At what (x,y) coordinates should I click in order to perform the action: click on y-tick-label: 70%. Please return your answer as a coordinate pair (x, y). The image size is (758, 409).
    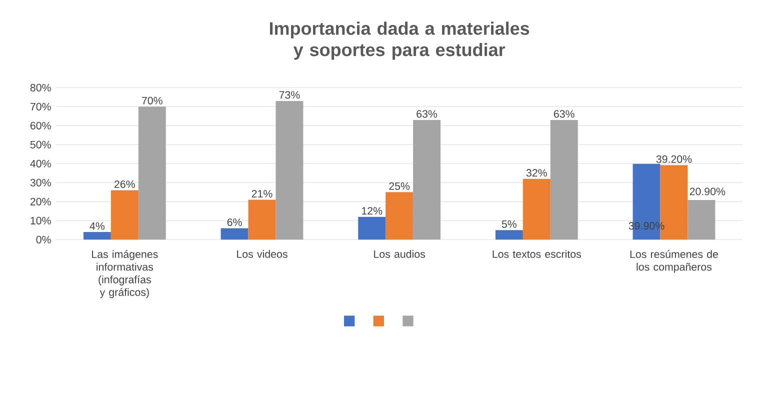
    Looking at the image, I should click on (40, 106).